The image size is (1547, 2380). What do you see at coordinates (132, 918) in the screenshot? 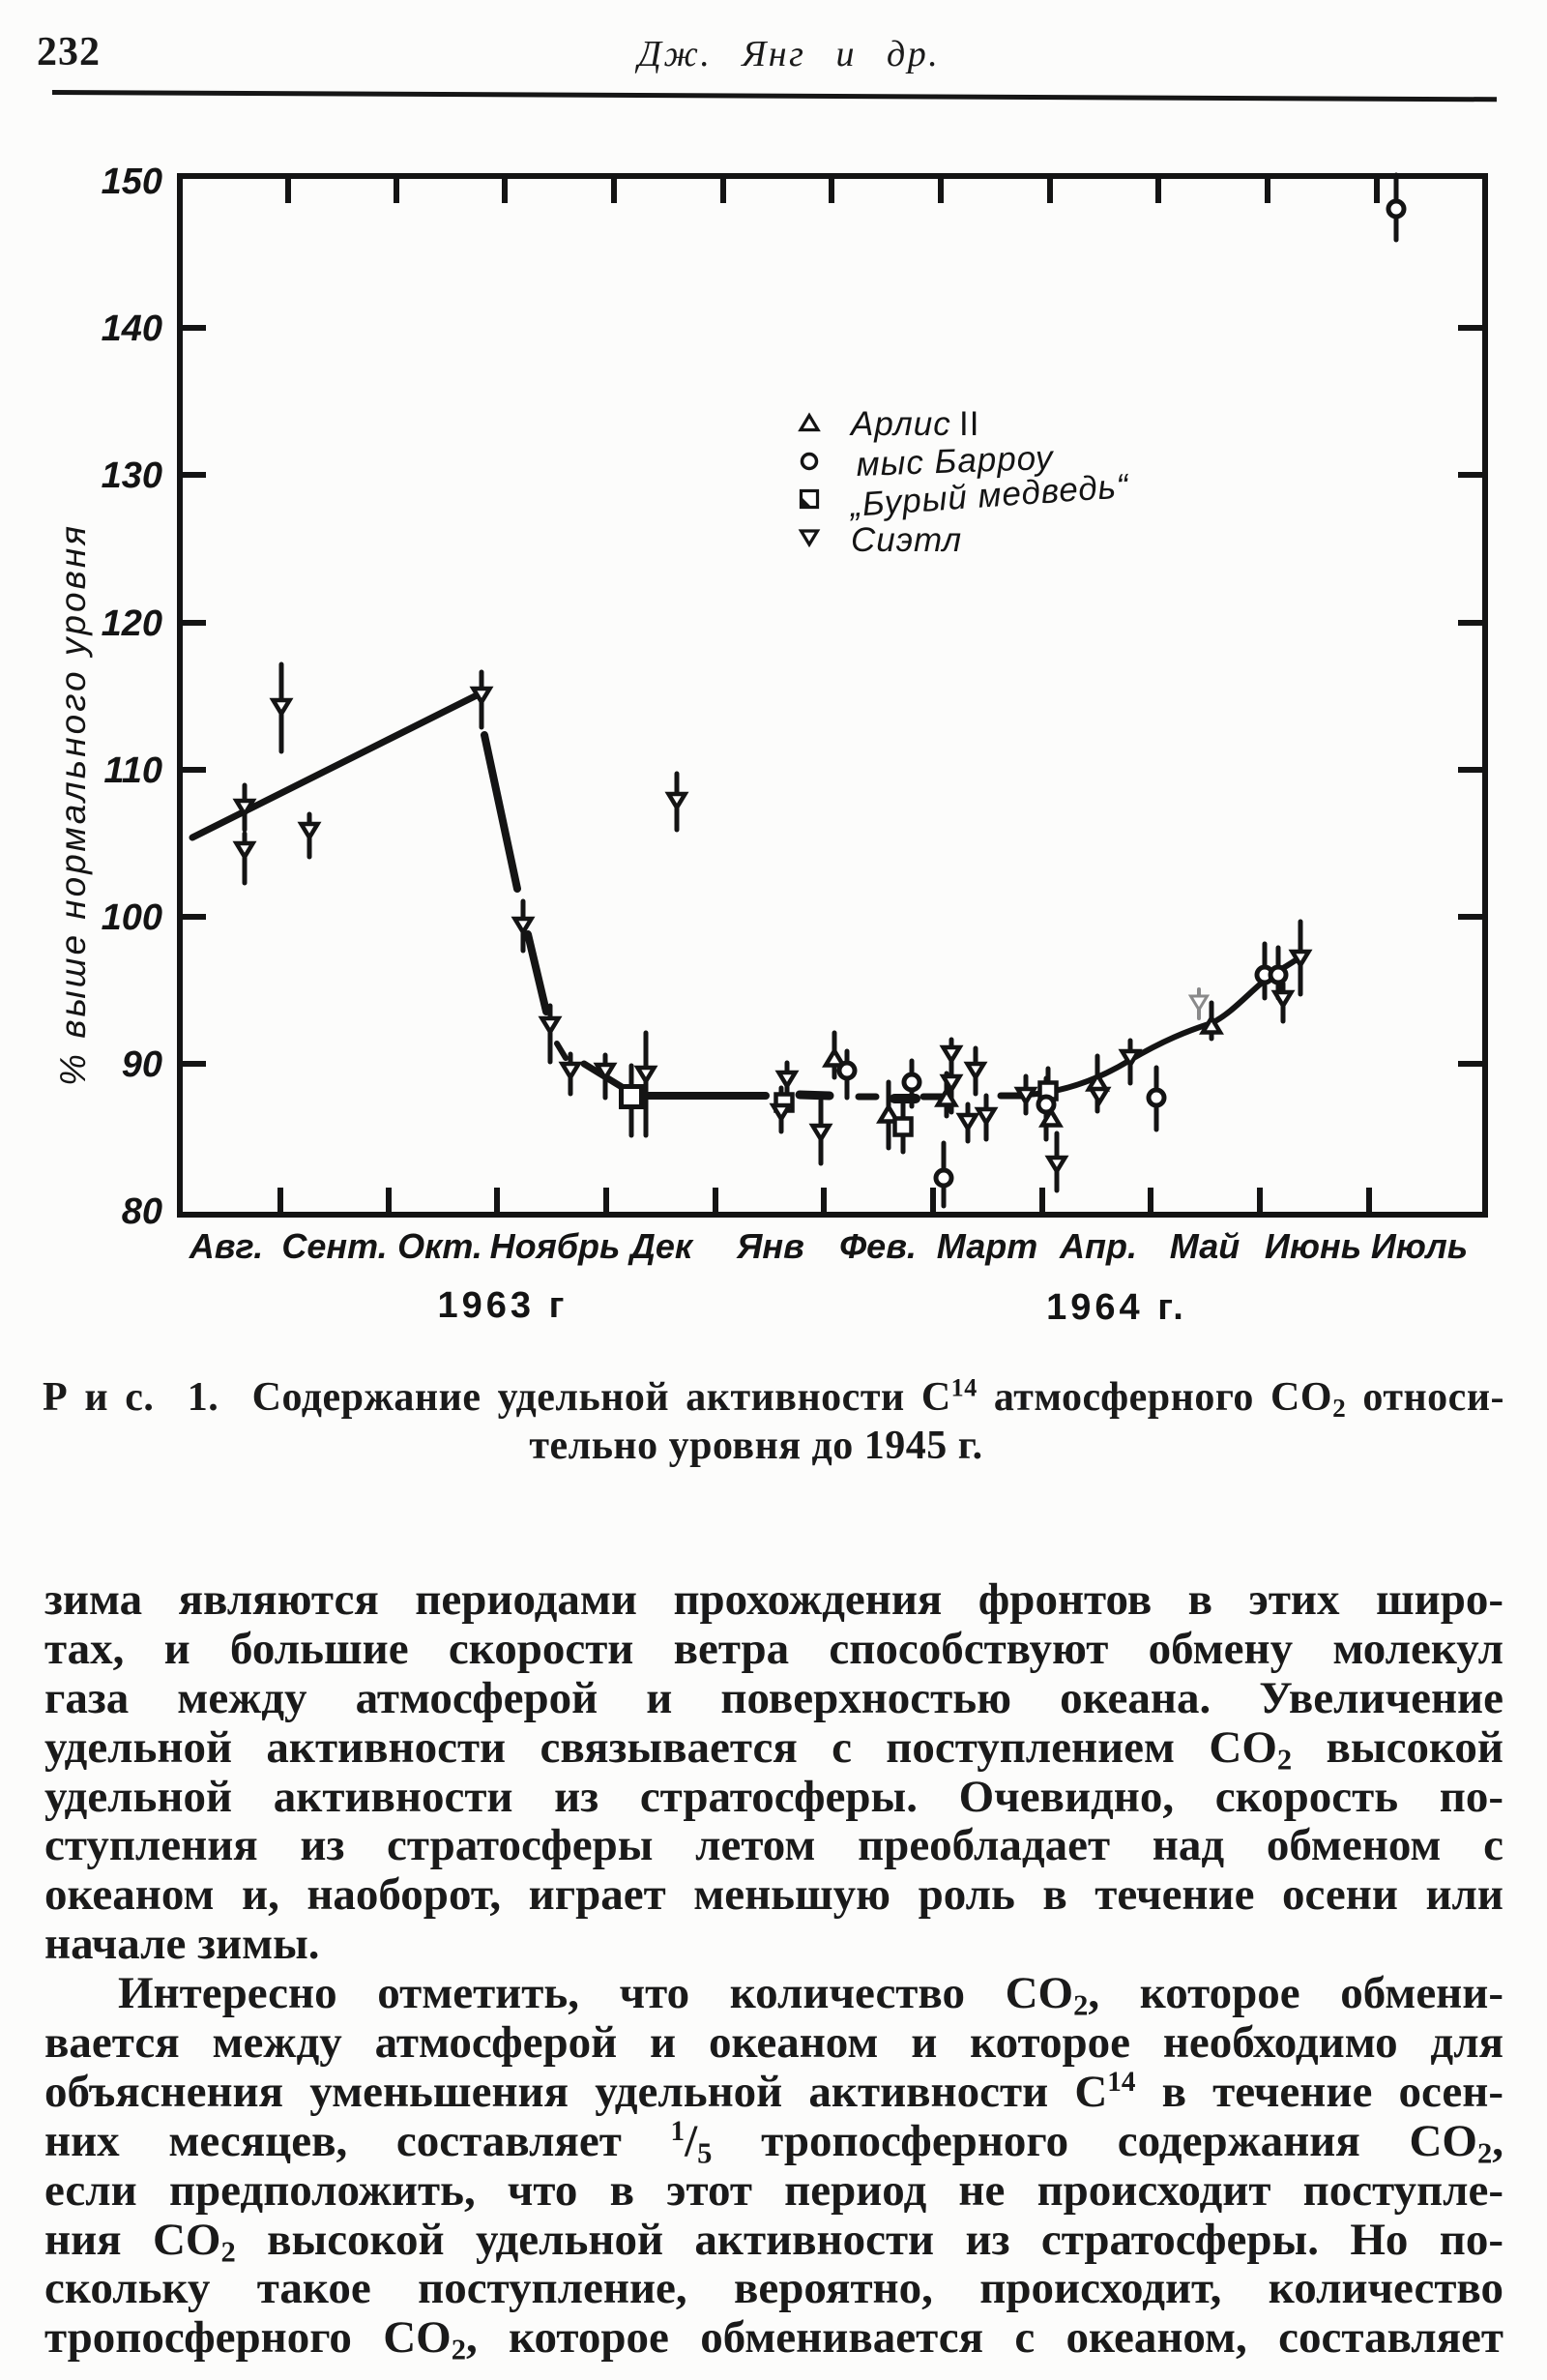
I see `svg-text: 100` at bounding box center [132, 918].